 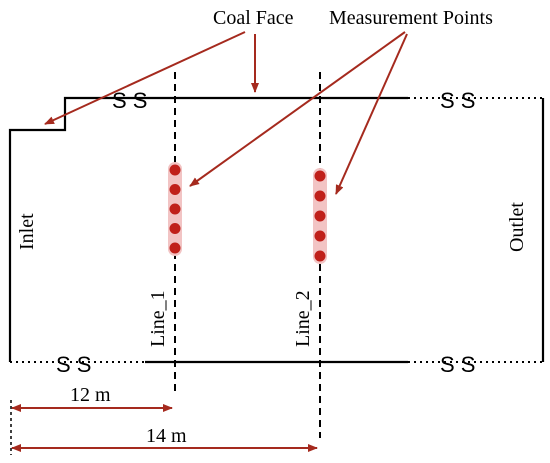 I want to click on dimension-12m-label: 12 m, so click(x=90, y=395).